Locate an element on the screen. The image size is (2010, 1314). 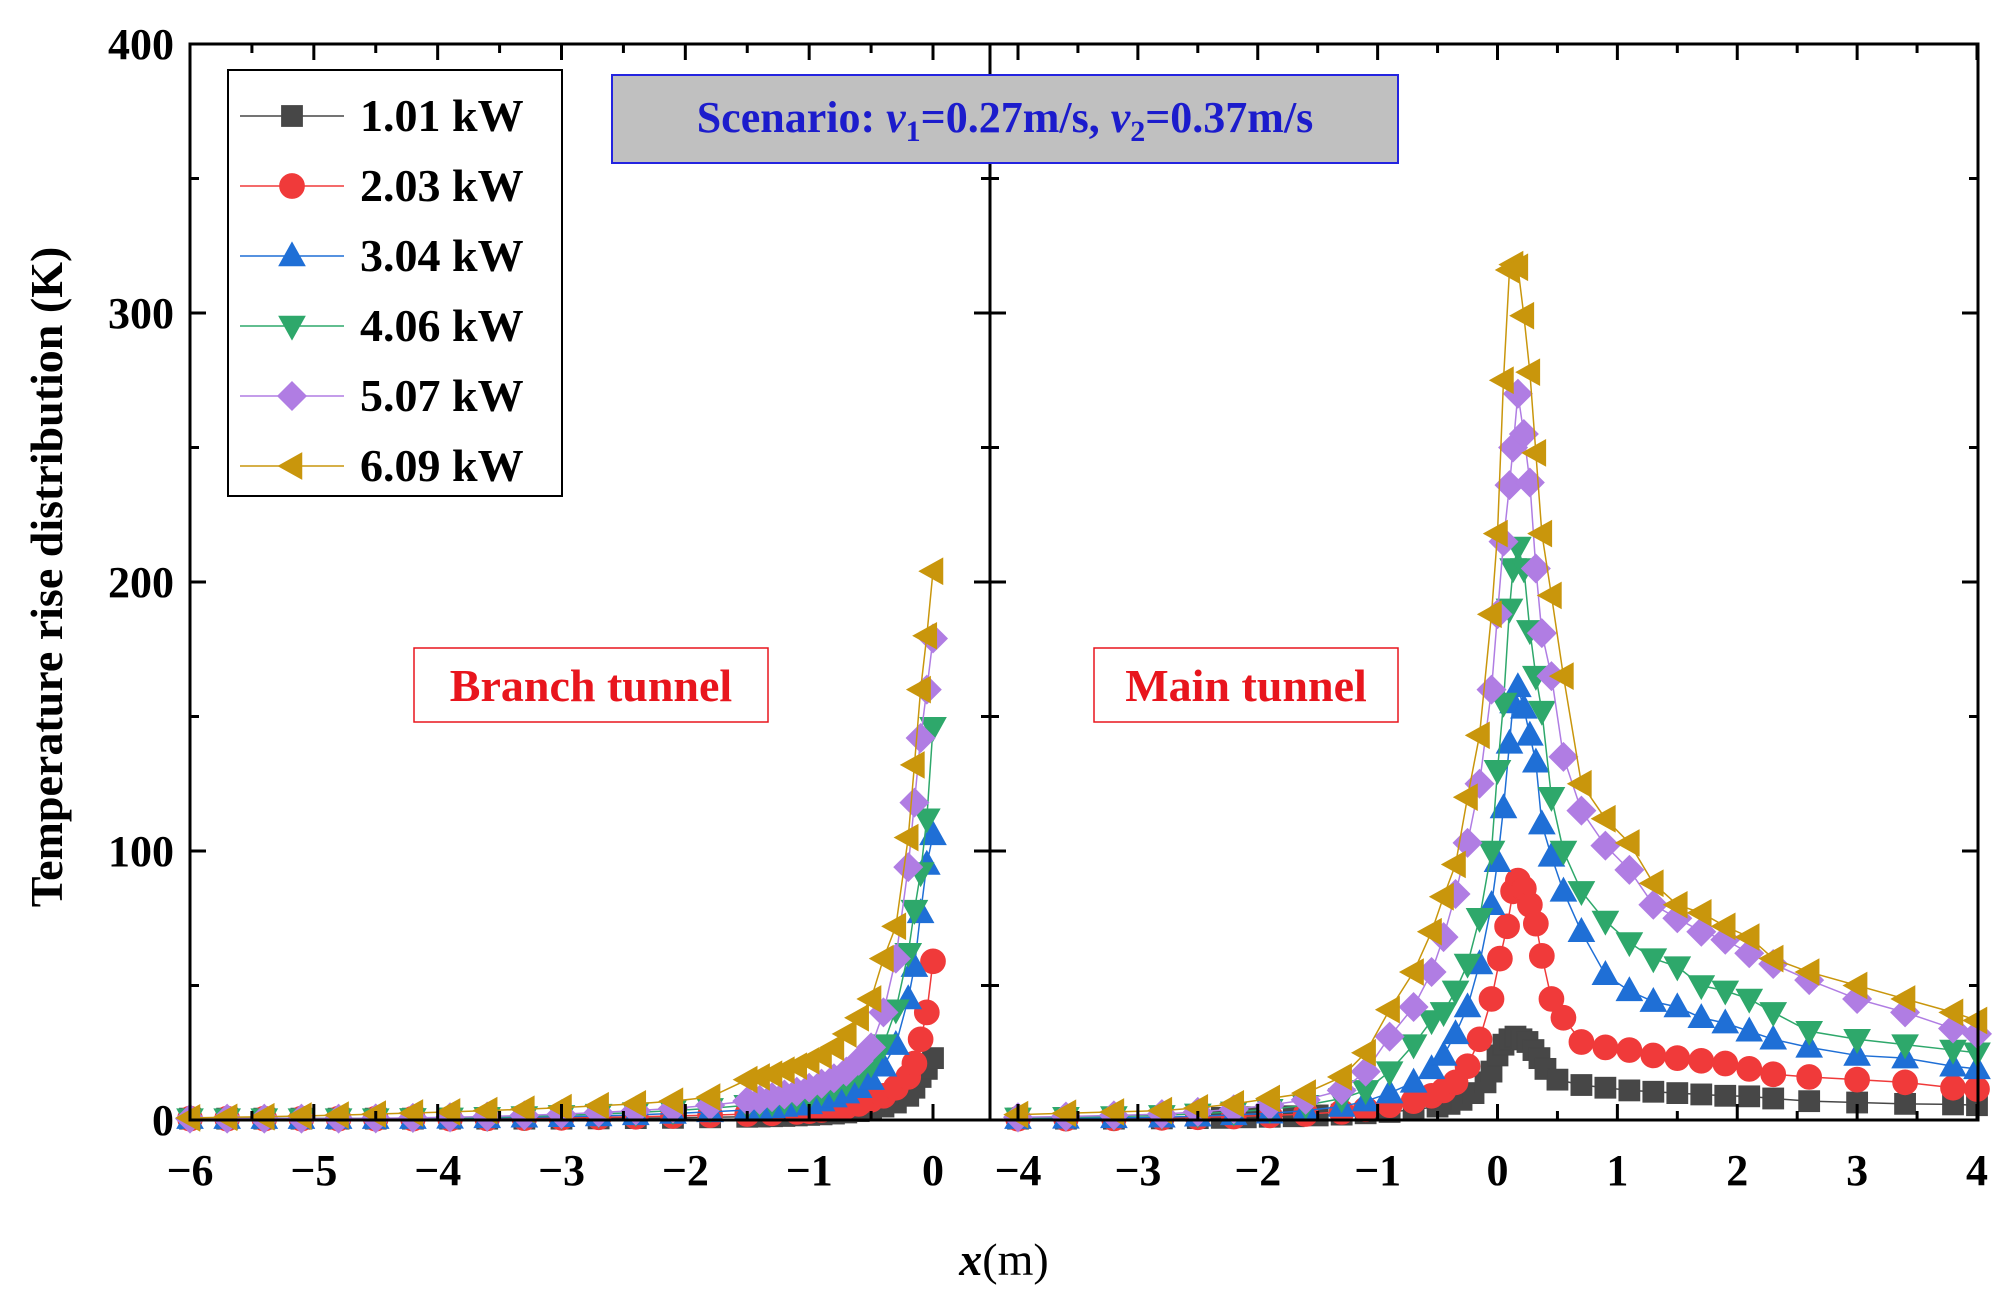
x-tick-label: 0 is located at coordinates (1498, 1170).